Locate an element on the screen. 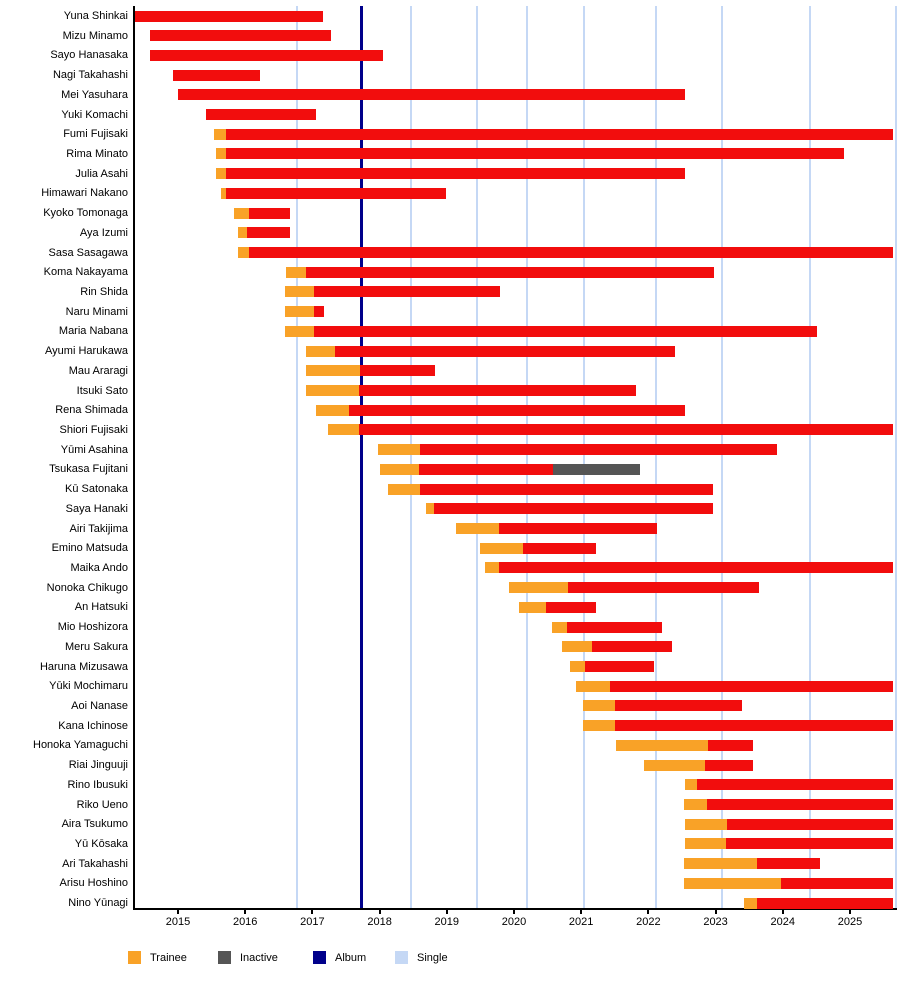  member-name-label: An Hatsuki is located at coordinates (101, 607).